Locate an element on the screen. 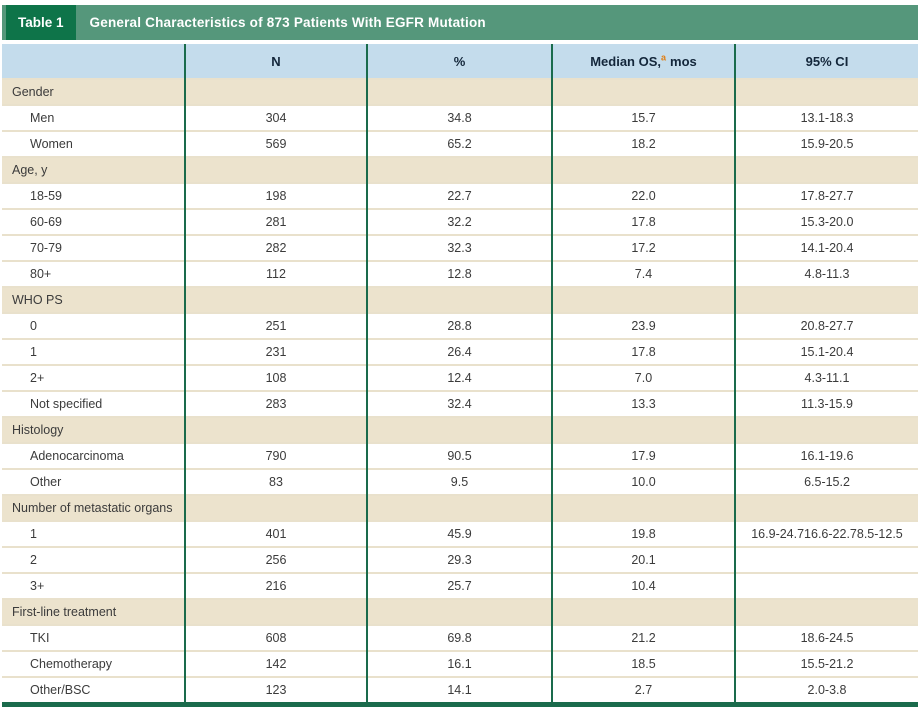  section-label-cell: Histology is located at coordinates (93, 430).